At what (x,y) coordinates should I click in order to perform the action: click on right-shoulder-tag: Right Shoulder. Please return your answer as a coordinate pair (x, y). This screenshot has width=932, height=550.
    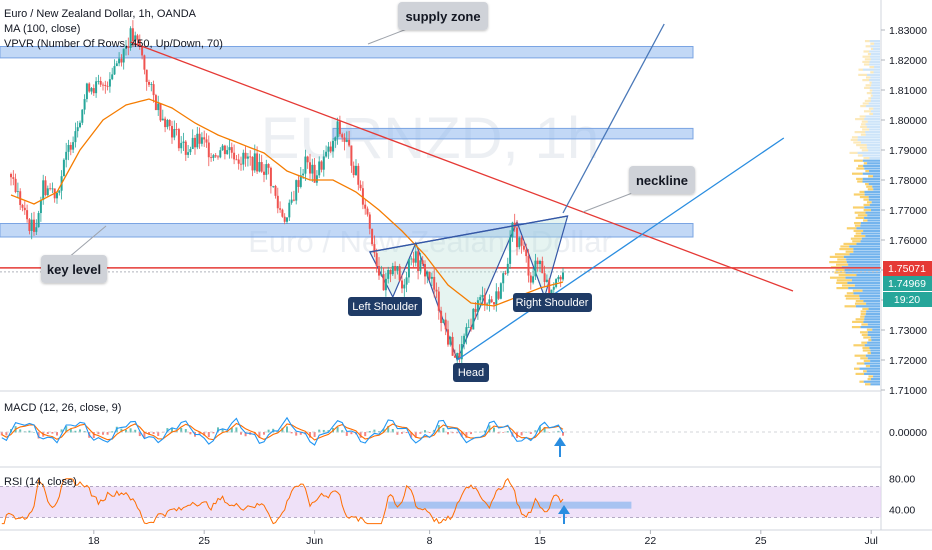
    Looking at the image, I should click on (552, 302).